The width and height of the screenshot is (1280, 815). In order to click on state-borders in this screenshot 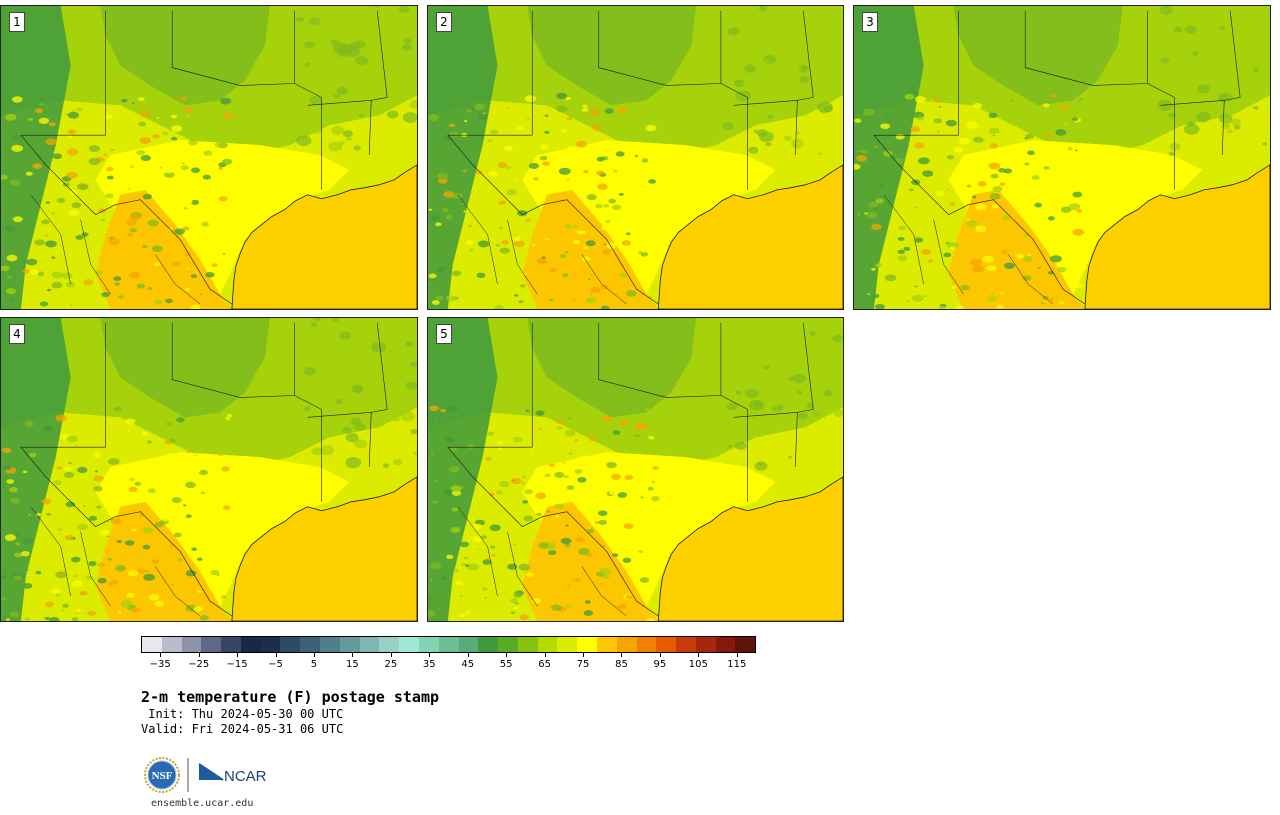, I will do `click(630, 469)`.